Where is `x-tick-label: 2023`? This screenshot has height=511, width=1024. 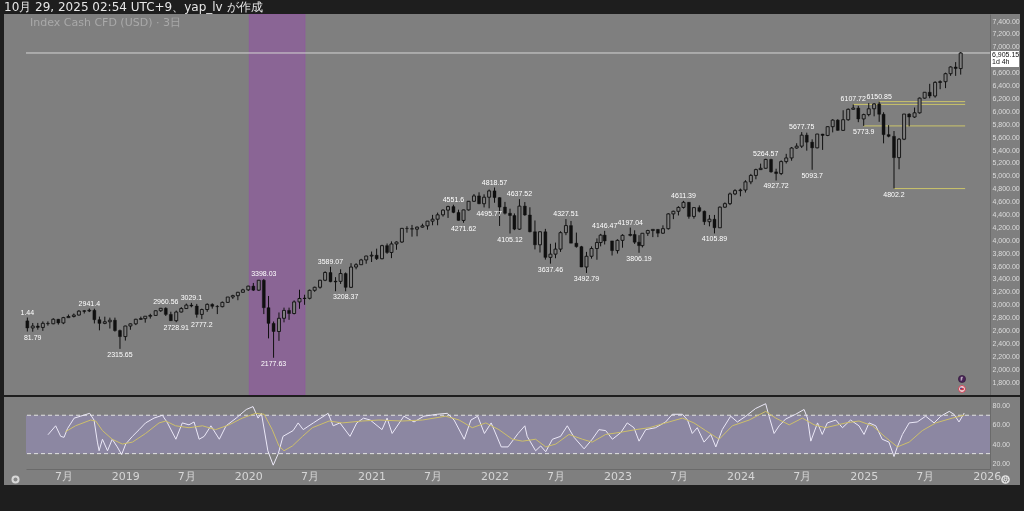
x-tick-label: 2023 is located at coordinates (617, 476).